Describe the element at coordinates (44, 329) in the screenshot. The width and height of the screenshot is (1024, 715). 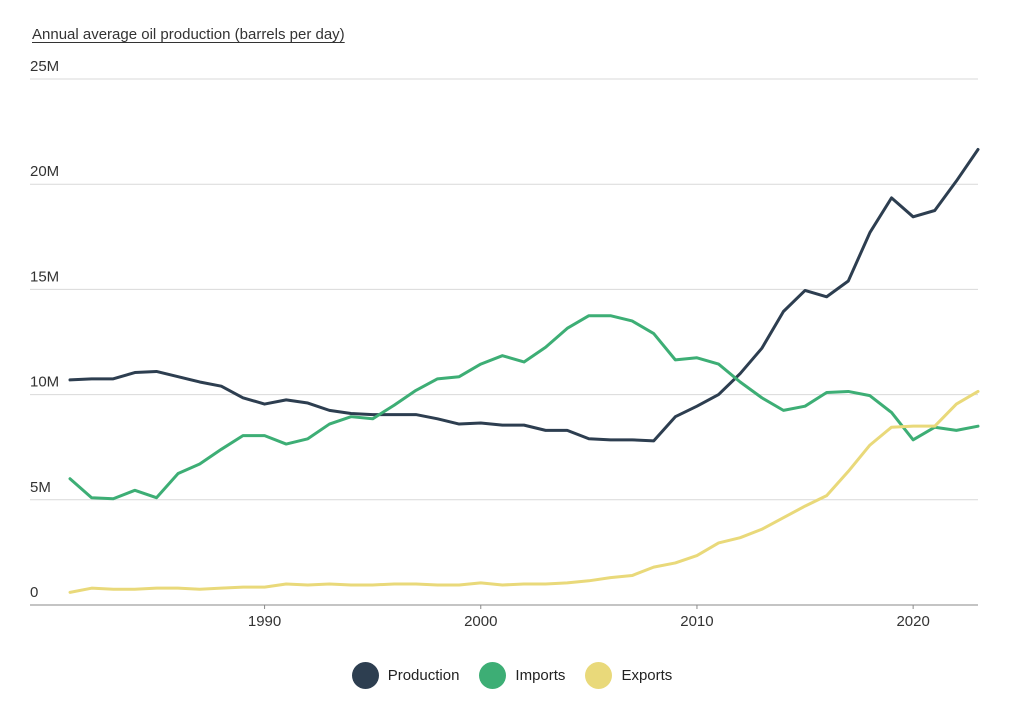
I see `y-axis-tick-labels: 0 5M 10M 15M 20M 25M` at that location.